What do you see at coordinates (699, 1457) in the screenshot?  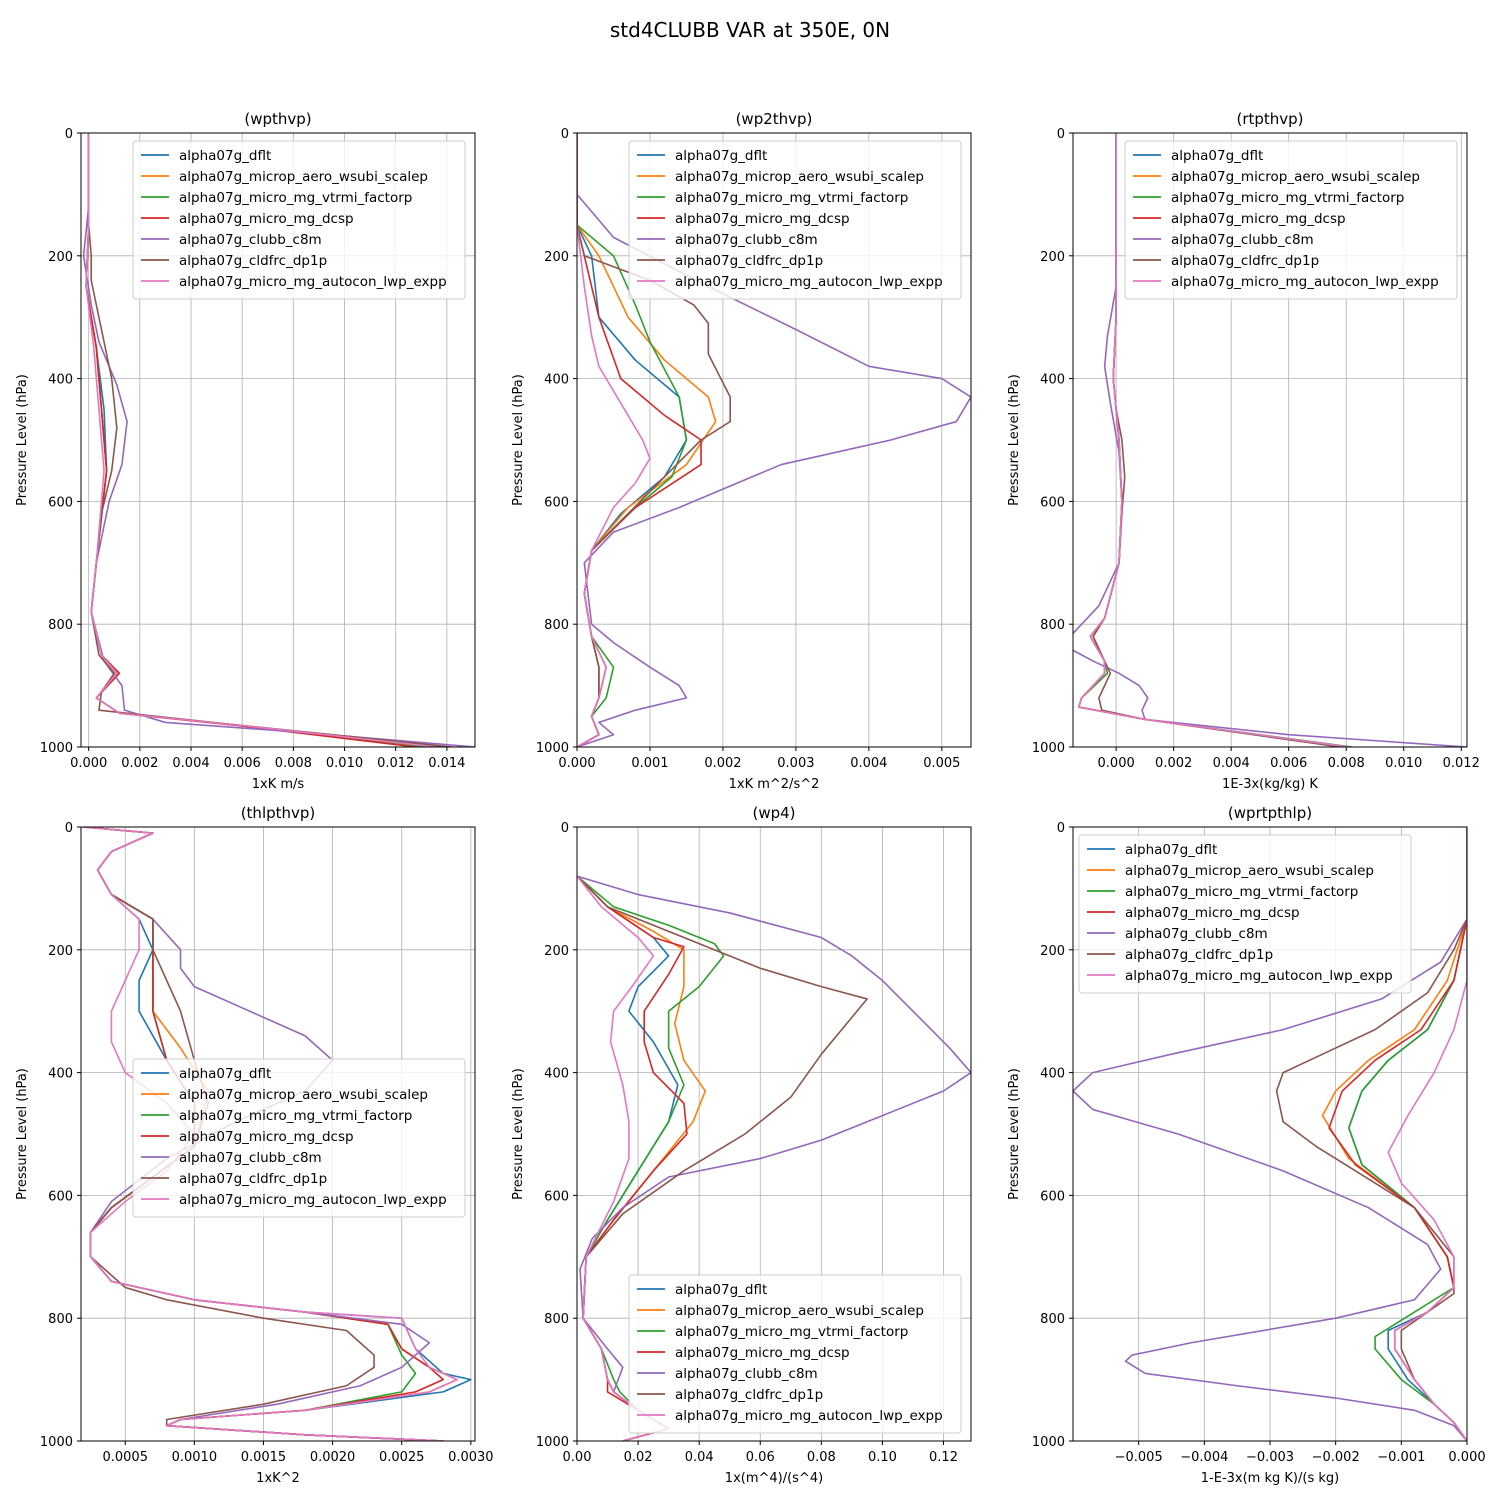 I see `x-tick-label: 0.04` at bounding box center [699, 1457].